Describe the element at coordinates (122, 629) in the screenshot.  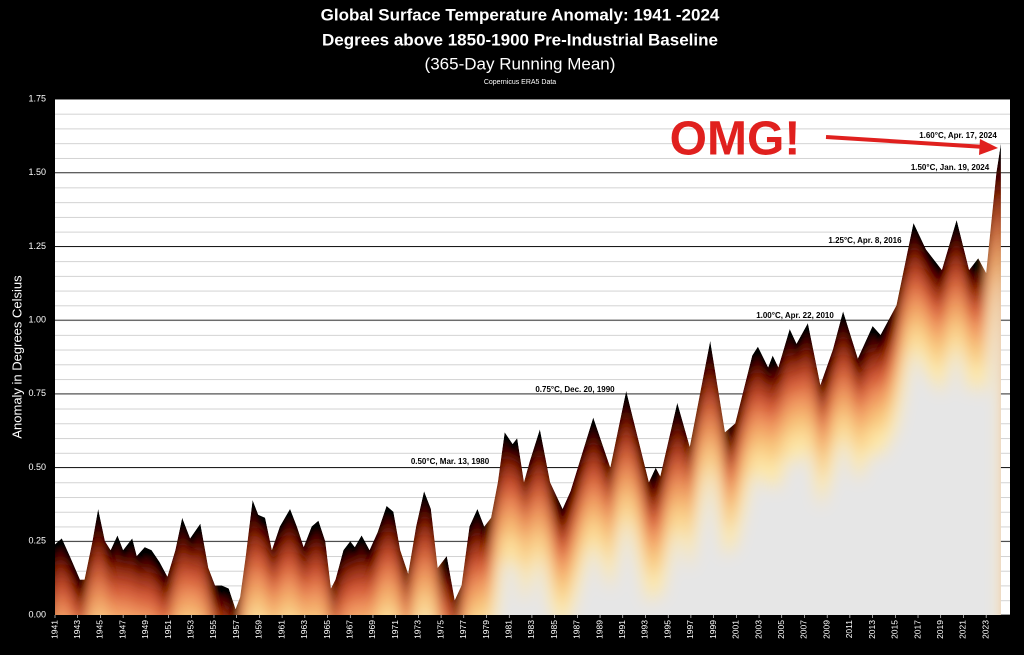
I see `x-tick-label: 1947` at that location.